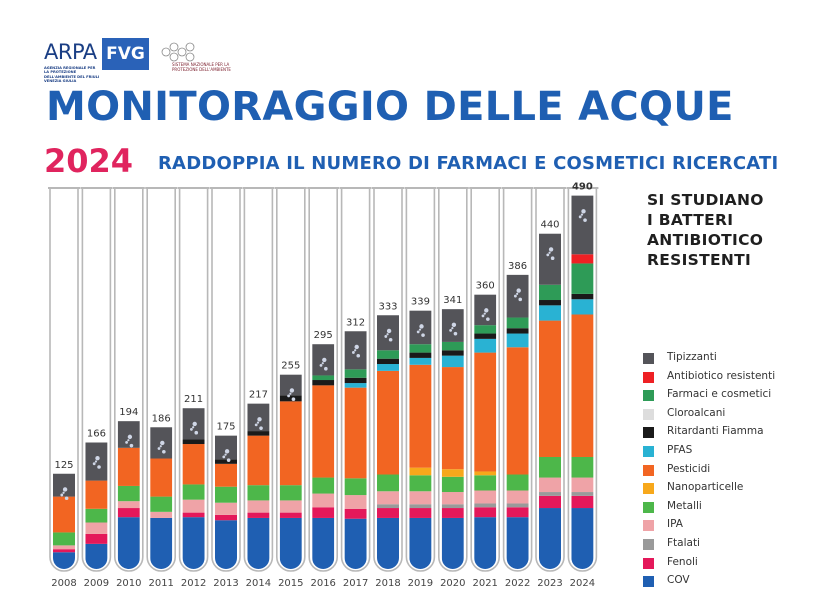  I want to click on year-tick-label: 2016, so click(322, 583).